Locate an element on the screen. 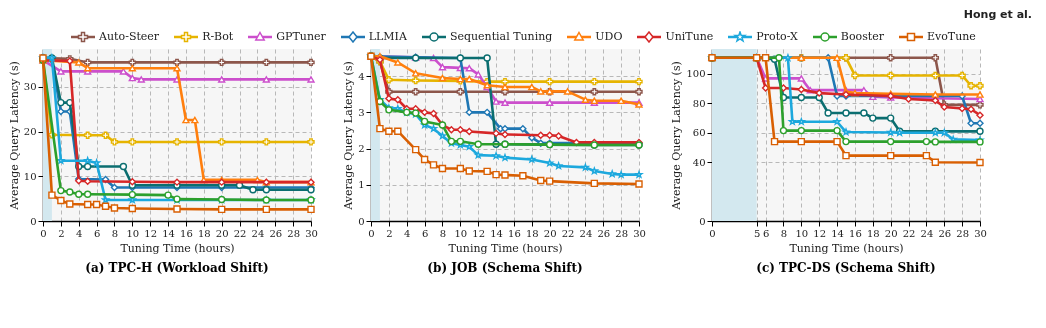 The width and height of the screenshot is (1046, 328). y-tick-label: 20 is located at coordinates (30, 132).